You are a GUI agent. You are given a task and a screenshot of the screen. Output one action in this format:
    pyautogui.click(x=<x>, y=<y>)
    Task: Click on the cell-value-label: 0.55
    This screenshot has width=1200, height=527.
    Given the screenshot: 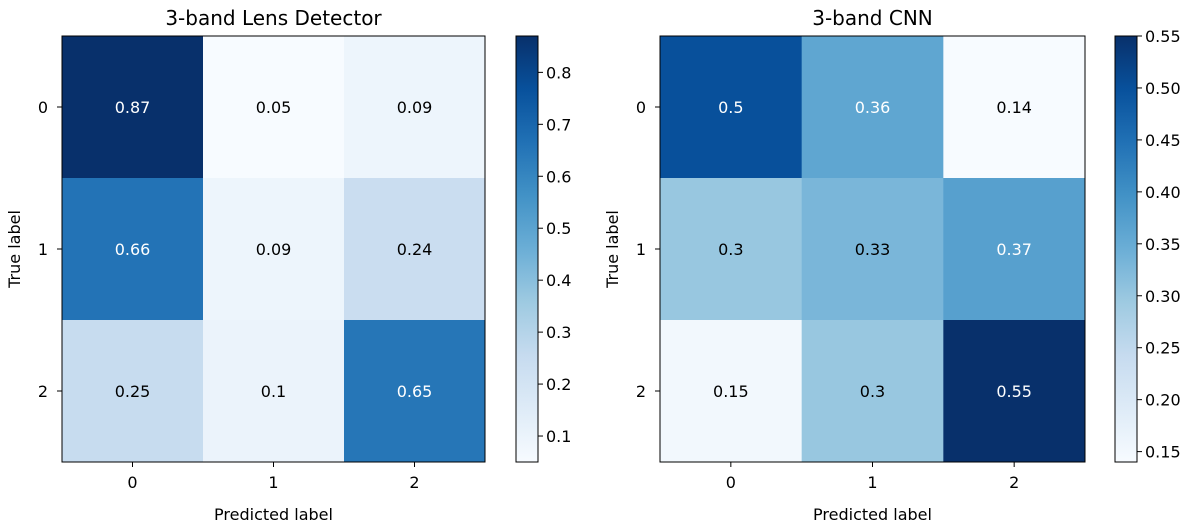 What is the action you would take?
    pyautogui.click(x=1014, y=391)
    